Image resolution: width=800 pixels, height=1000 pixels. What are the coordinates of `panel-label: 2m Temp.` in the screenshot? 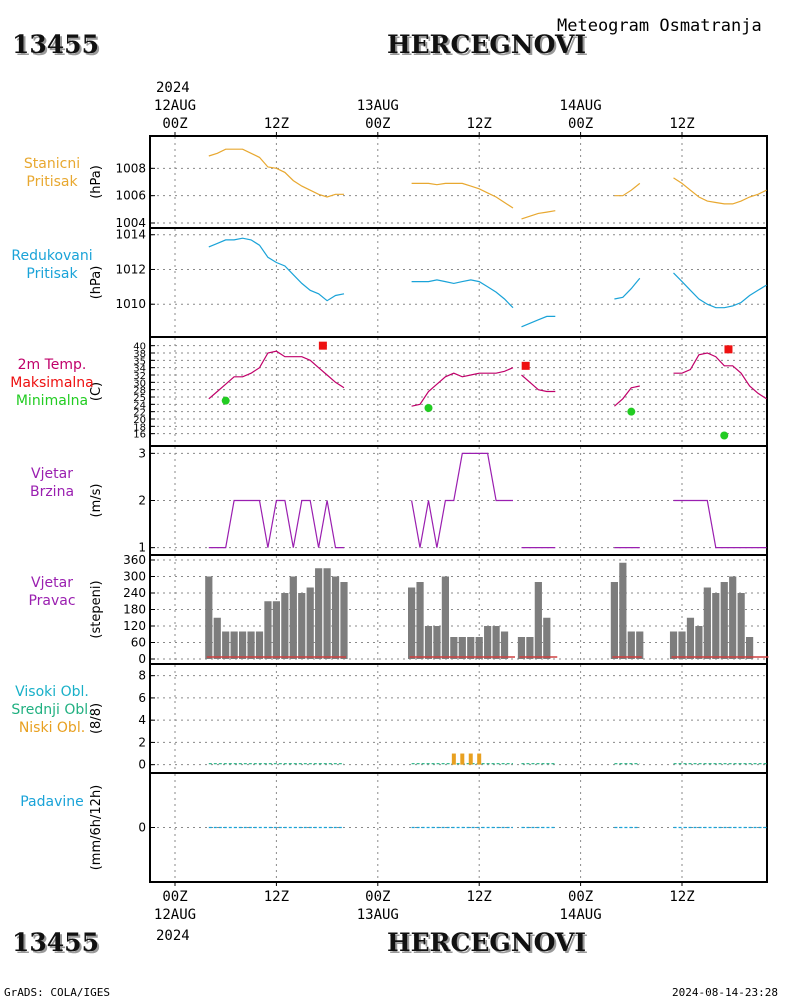 It's located at (52, 365).